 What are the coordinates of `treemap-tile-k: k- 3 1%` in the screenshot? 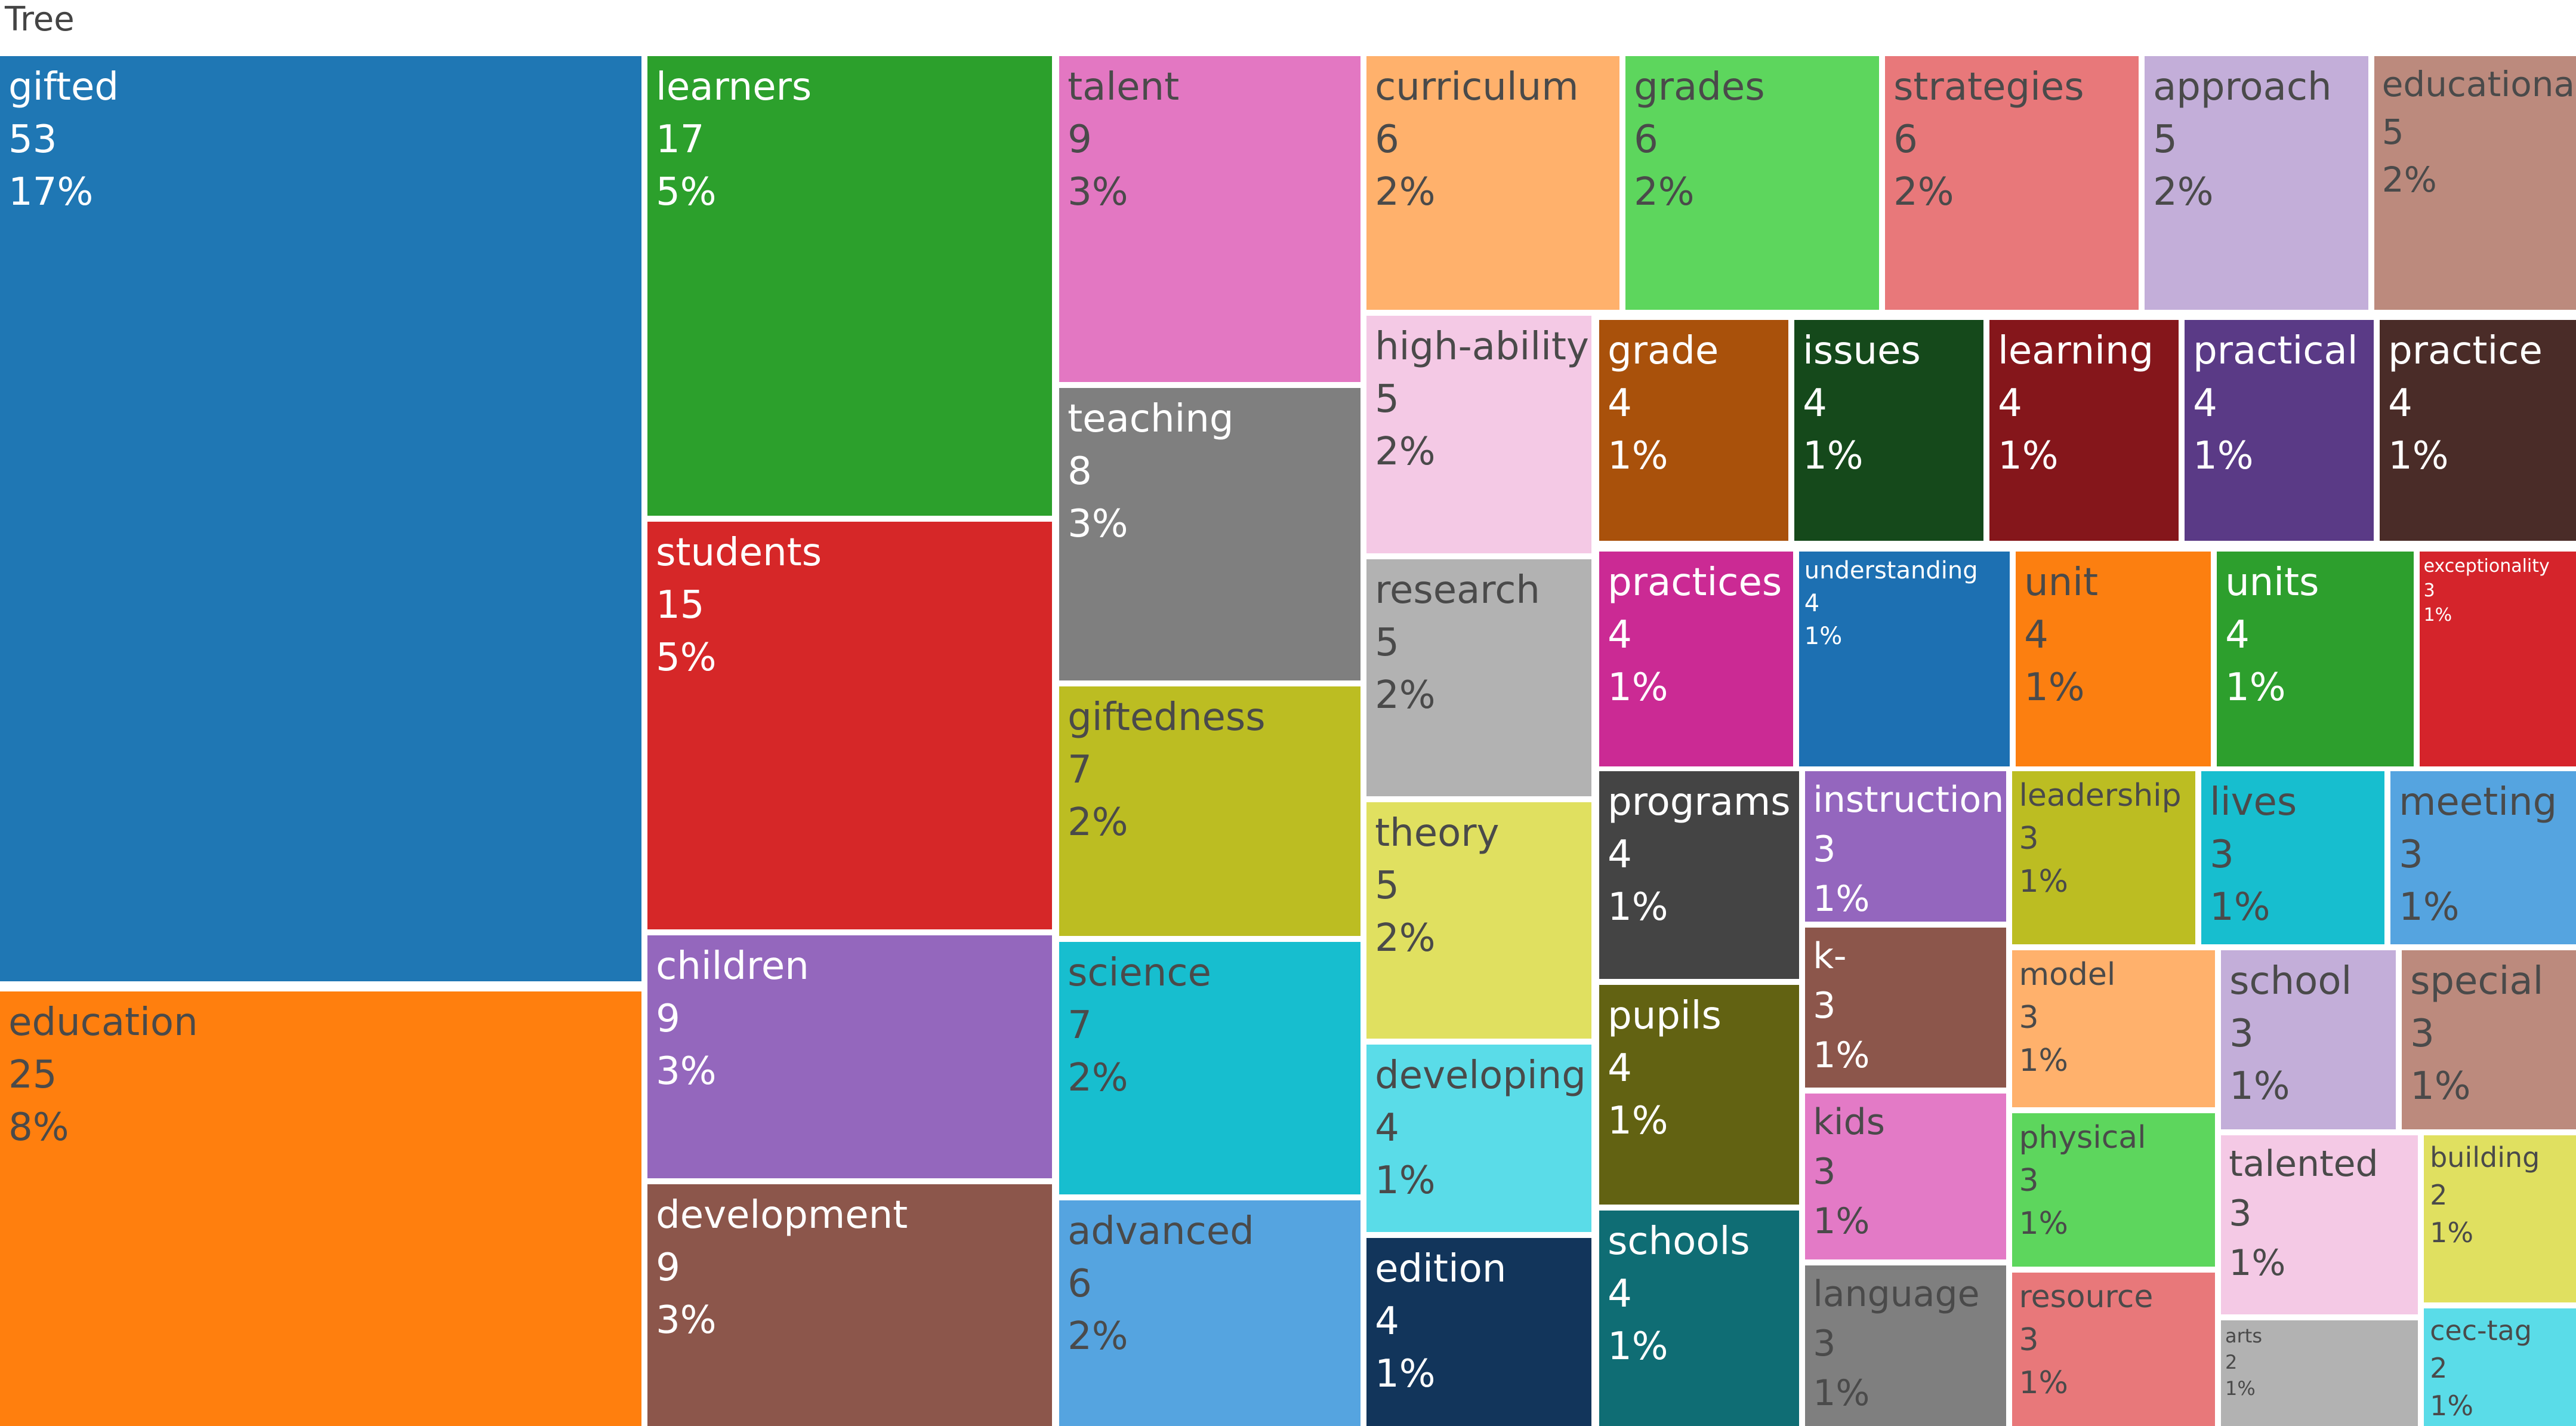 It's located at (1906, 1008).